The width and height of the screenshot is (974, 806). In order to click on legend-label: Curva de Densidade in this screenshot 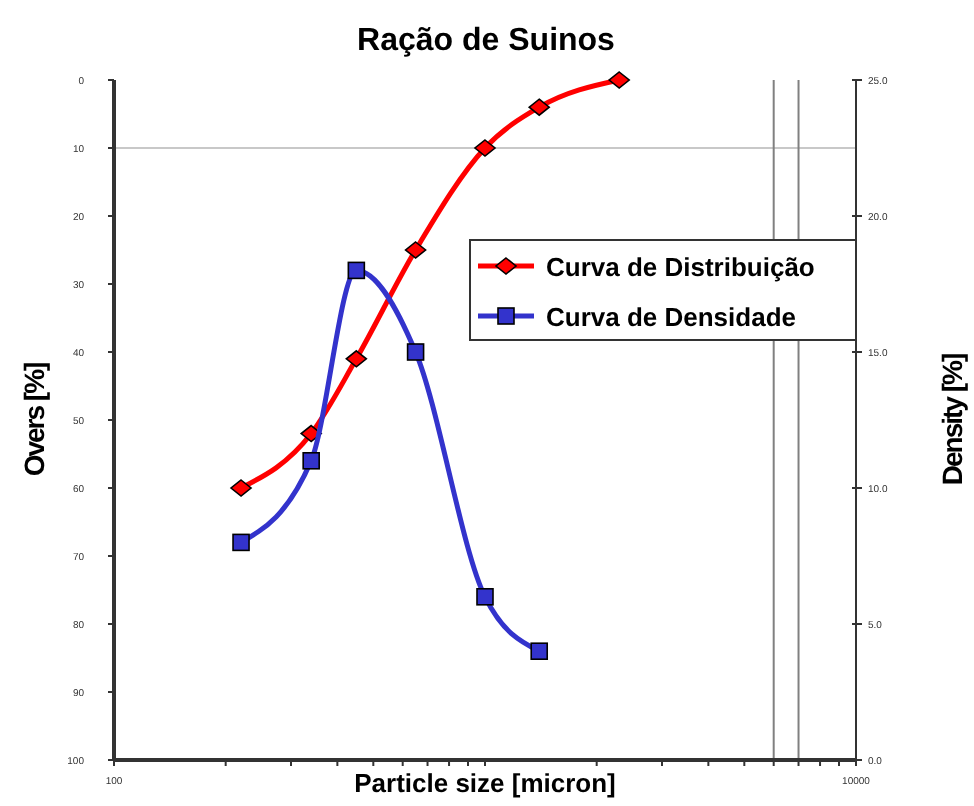, I will do `click(671, 317)`.